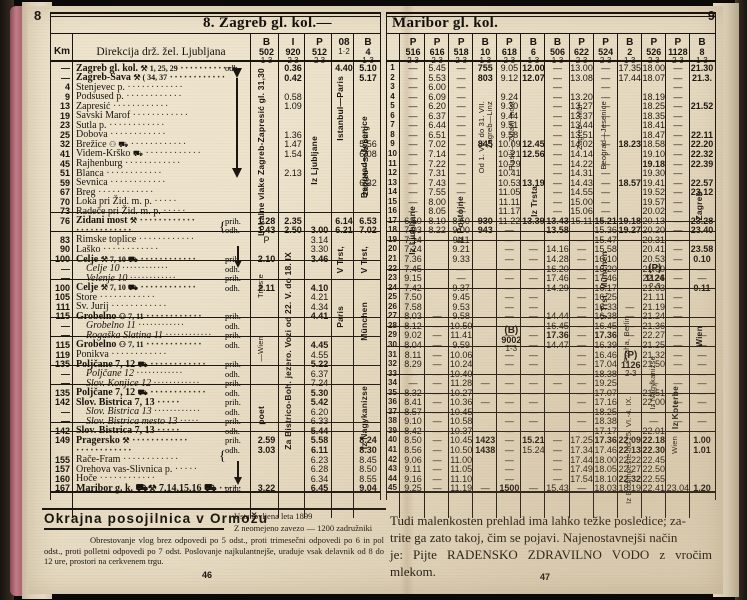 This screenshot has width=747, height=600. Describe the element at coordinates (461, 51) in the screenshot. I see `right-train-header-2: P 518 2-3` at that location.